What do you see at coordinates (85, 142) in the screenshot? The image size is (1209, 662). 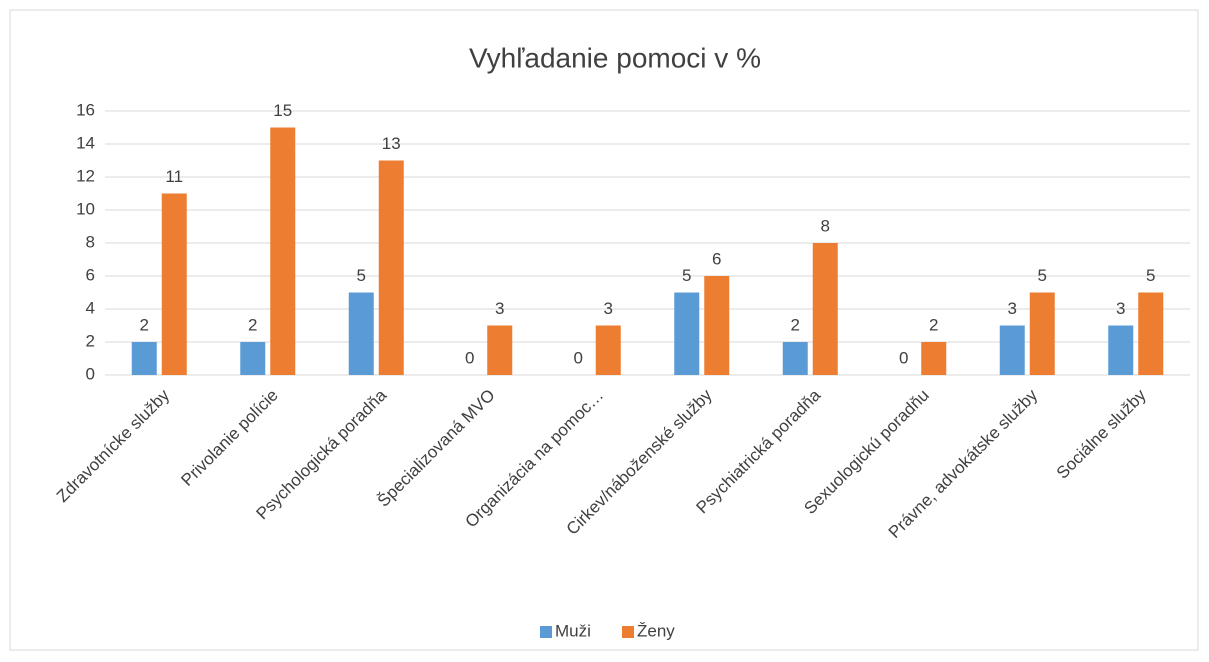 I see `y-tick-label: 14` at bounding box center [85, 142].